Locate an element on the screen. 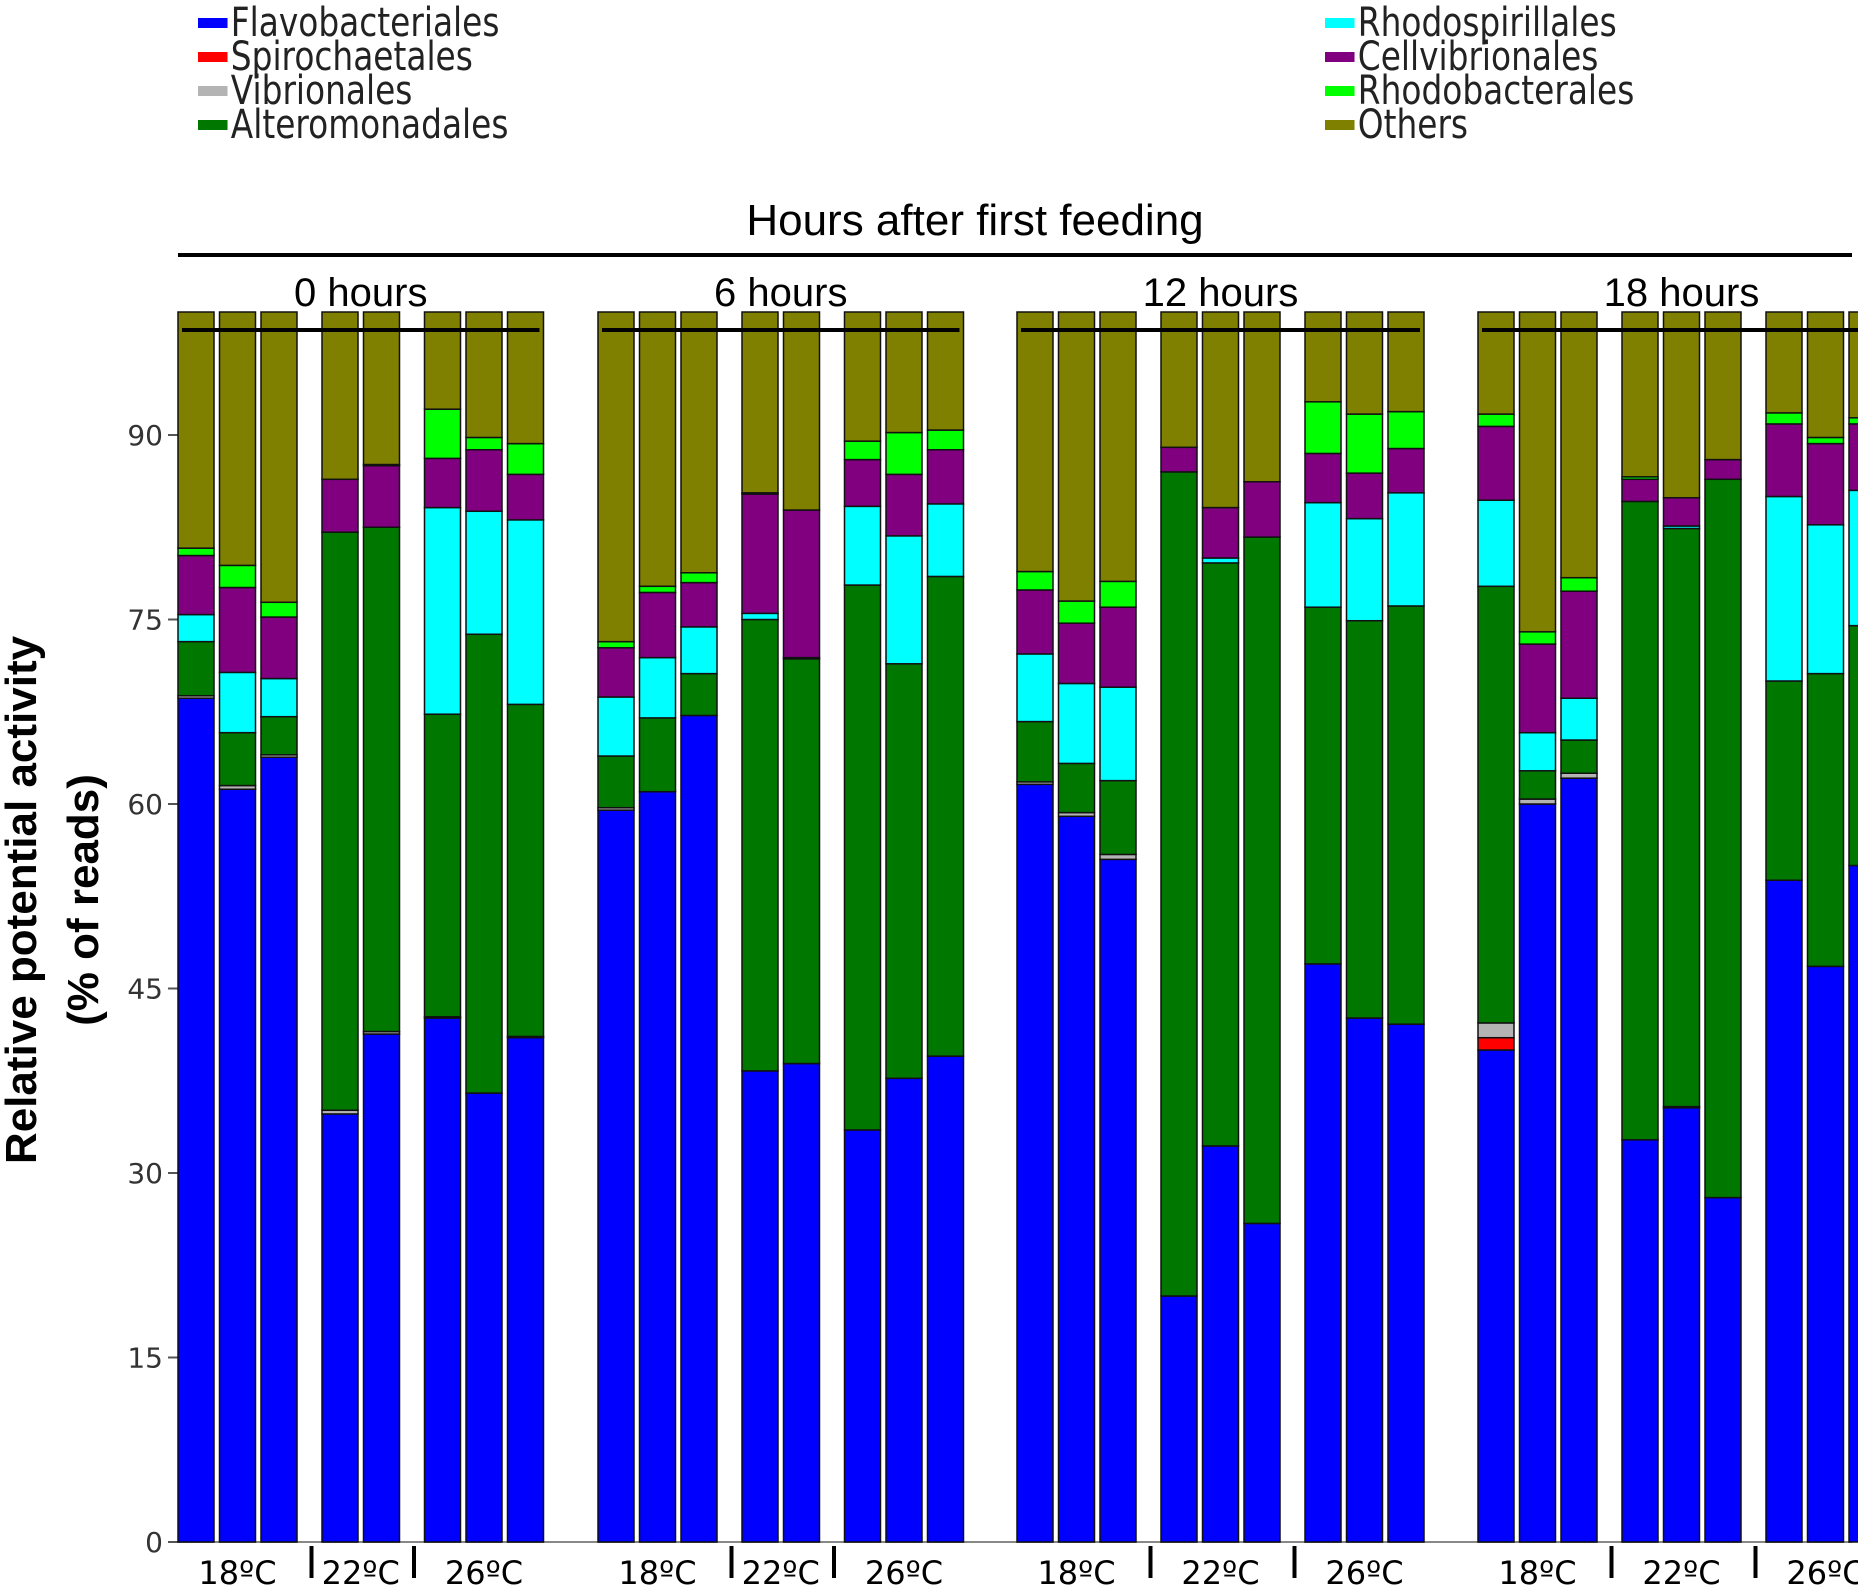  legend-label: Alteromonadales is located at coordinates (369, 125).